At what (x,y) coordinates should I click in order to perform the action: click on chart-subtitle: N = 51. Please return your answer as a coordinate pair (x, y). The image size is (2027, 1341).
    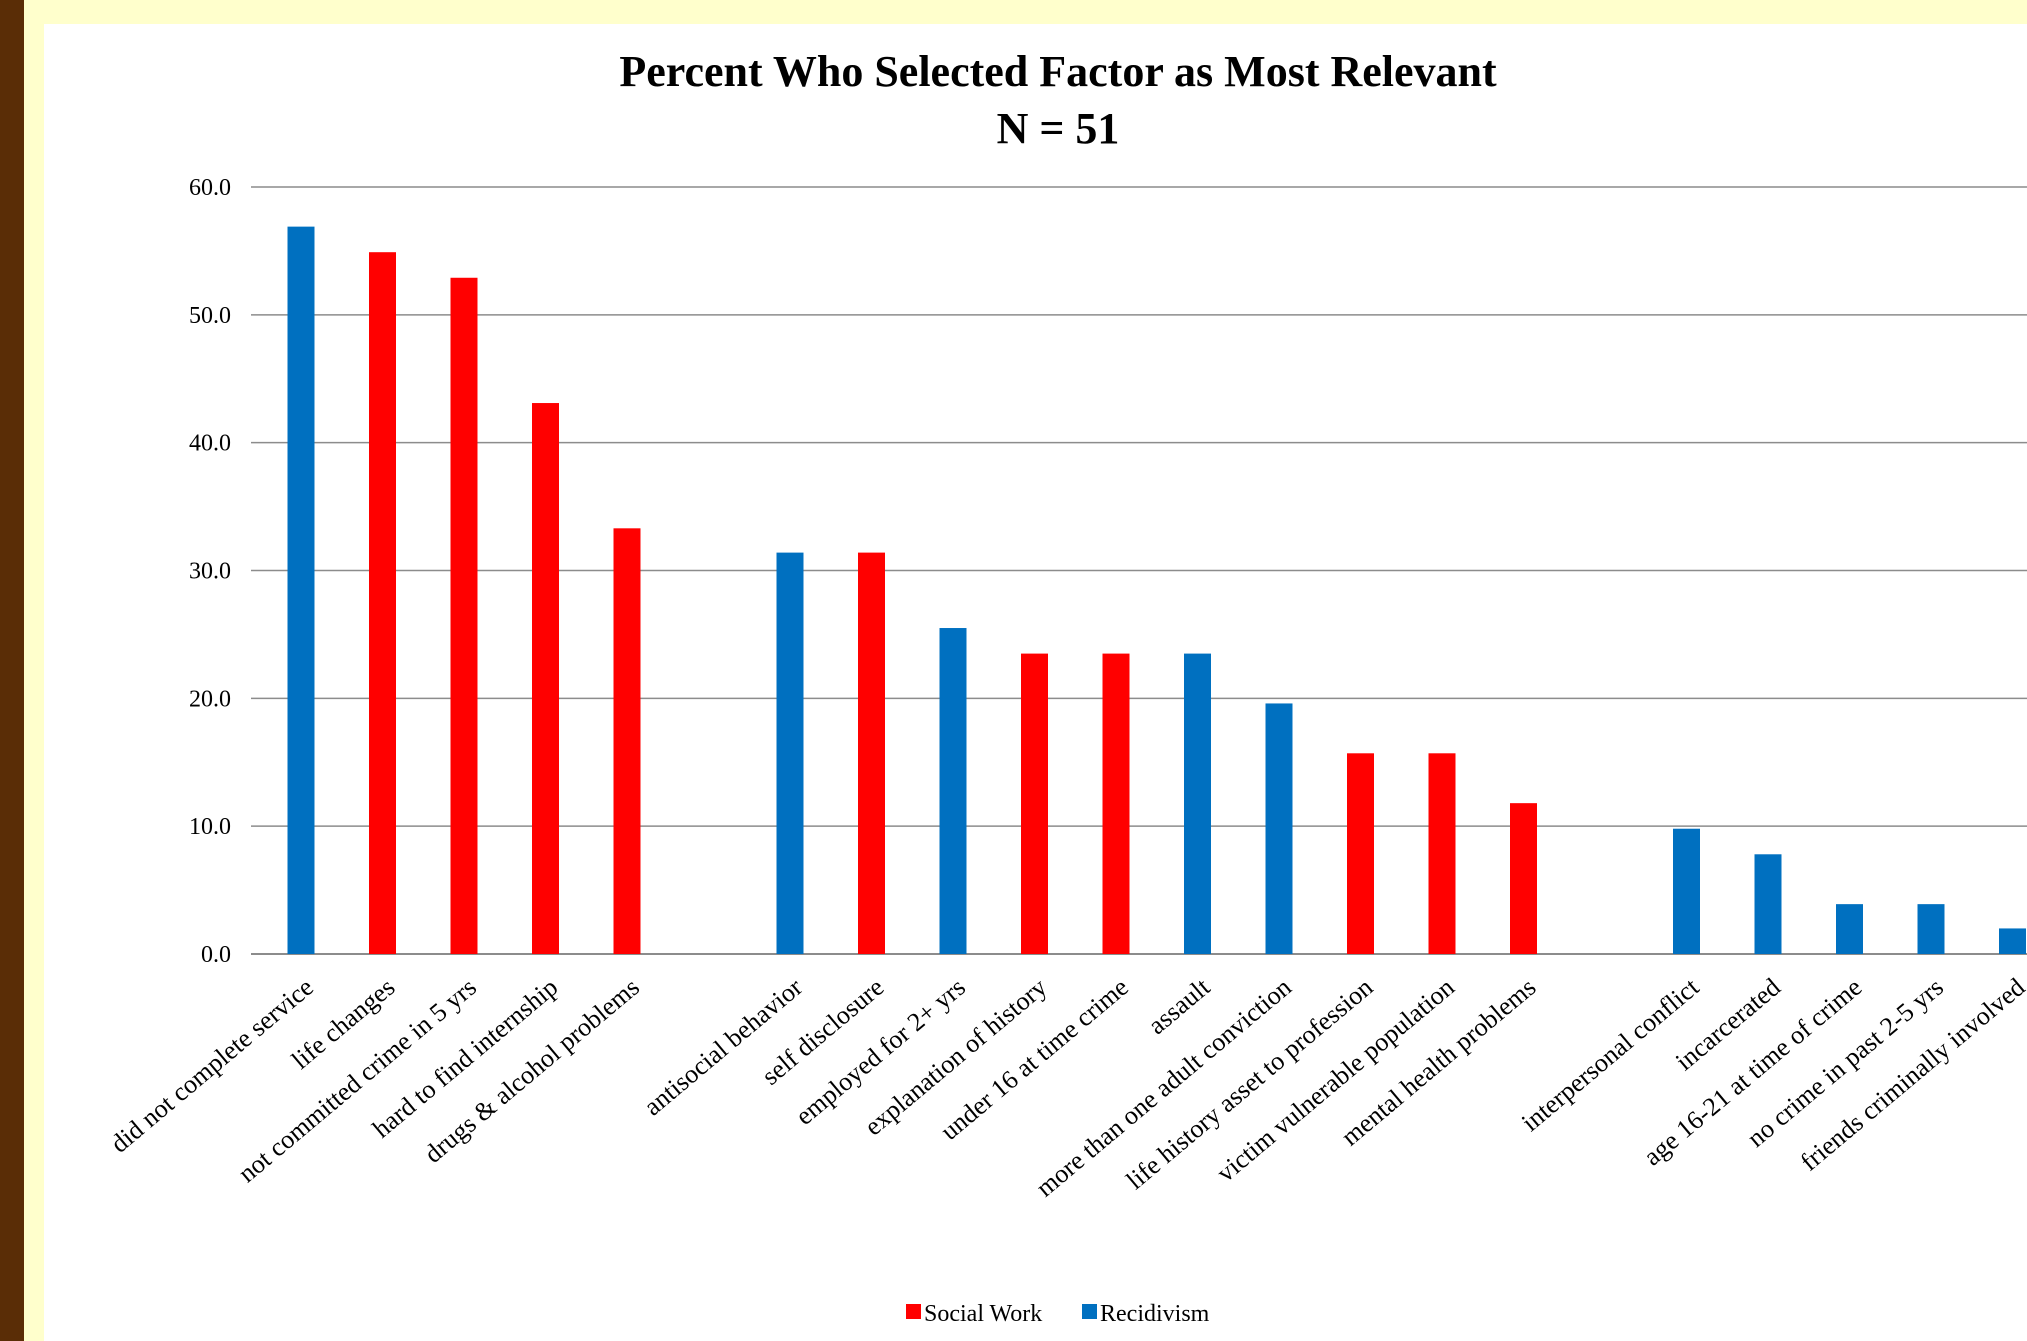
    Looking at the image, I should click on (1058, 128).